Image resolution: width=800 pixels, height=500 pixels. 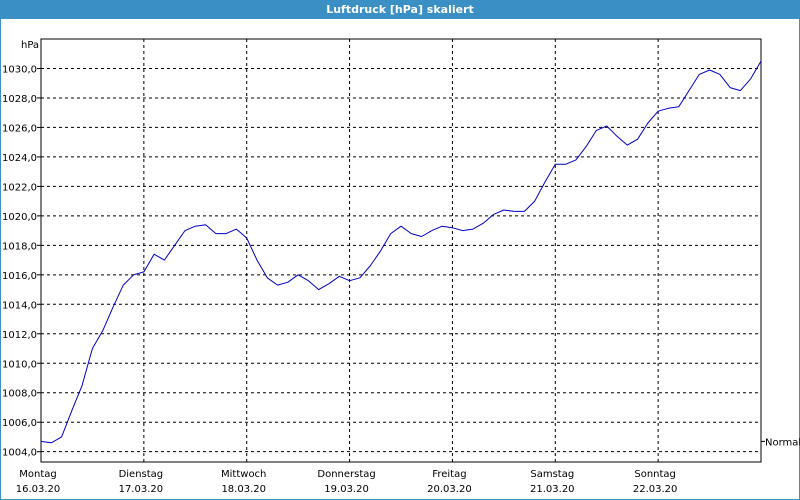 I want to click on x-tick-label-day: Samstag, so click(x=552, y=474).